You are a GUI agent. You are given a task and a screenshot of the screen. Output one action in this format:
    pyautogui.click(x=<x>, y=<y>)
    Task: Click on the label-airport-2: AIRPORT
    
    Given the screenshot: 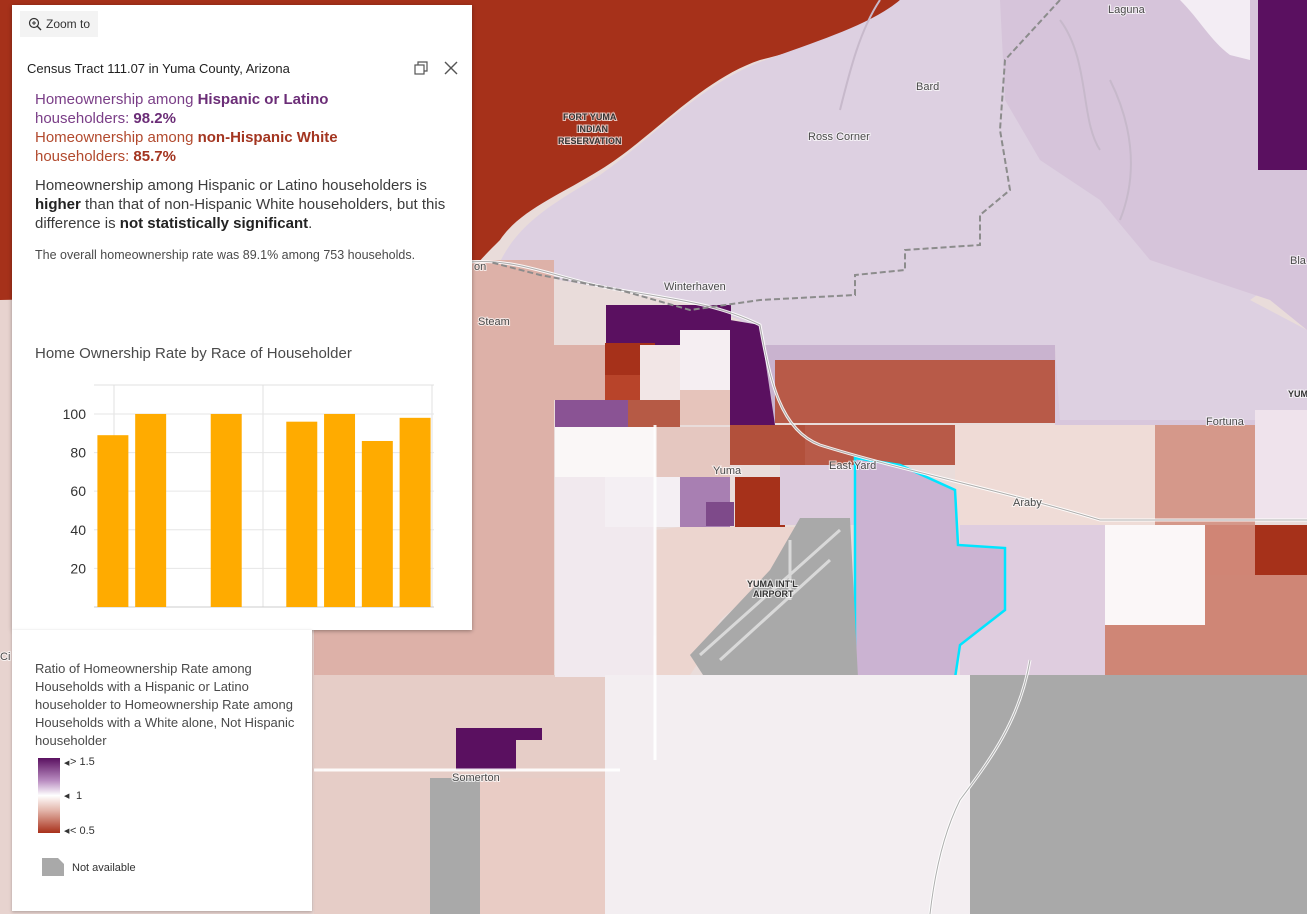 What is the action you would take?
    pyautogui.click(x=773, y=594)
    